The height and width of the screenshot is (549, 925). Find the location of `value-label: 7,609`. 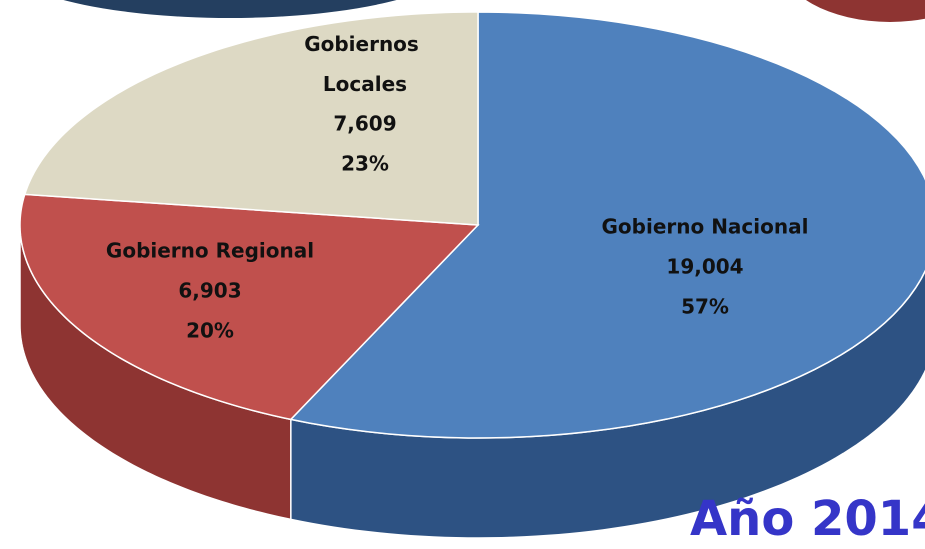

value-label: 7,609 is located at coordinates (364, 124).